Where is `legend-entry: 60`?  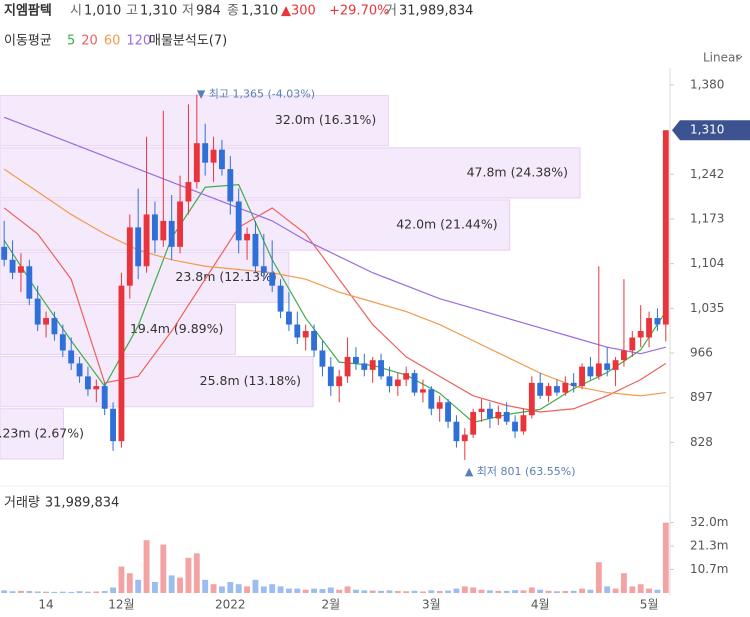
legend-entry: 60 is located at coordinates (112, 41).